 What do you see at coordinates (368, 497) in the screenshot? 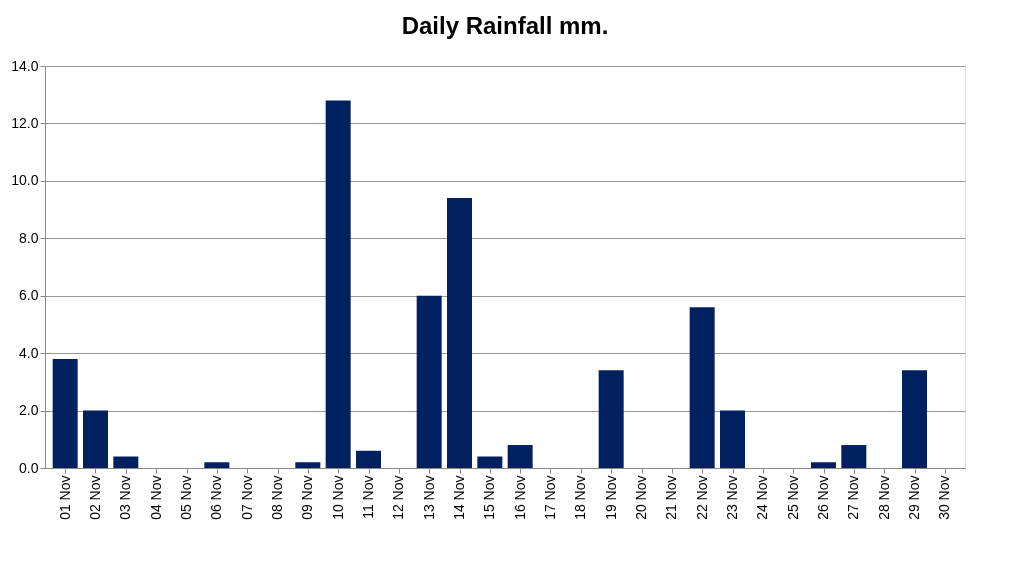
I see `x-tick-label: 11 Nov` at bounding box center [368, 497].